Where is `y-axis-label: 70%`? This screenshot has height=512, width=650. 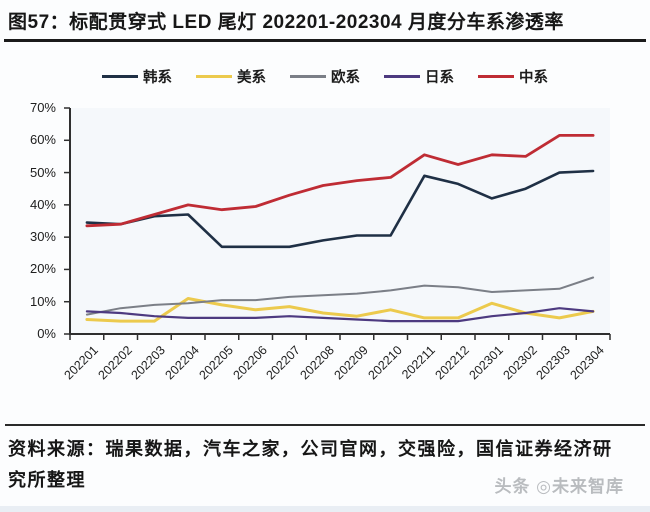 y-axis-label: 70% is located at coordinates (42, 107).